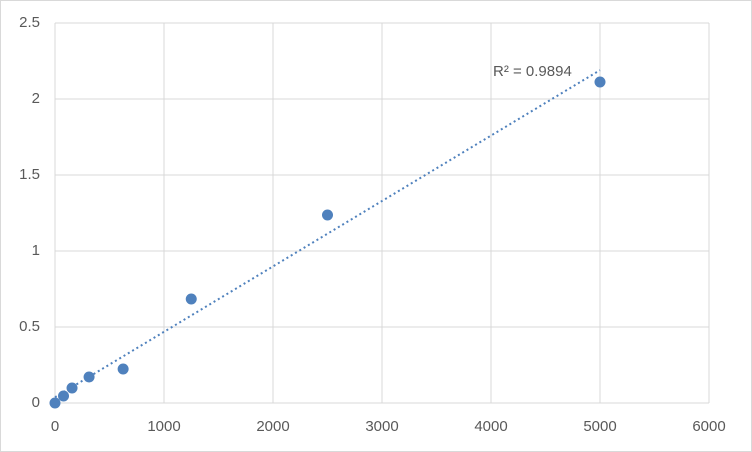  What do you see at coordinates (532, 71) in the screenshot?
I see `annotation: R² = 0.9894` at bounding box center [532, 71].